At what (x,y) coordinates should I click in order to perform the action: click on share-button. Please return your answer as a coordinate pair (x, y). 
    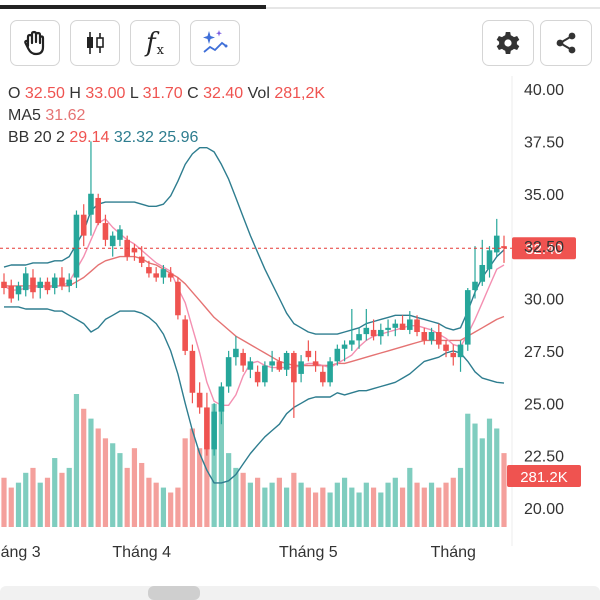
    Looking at the image, I should click on (566, 43).